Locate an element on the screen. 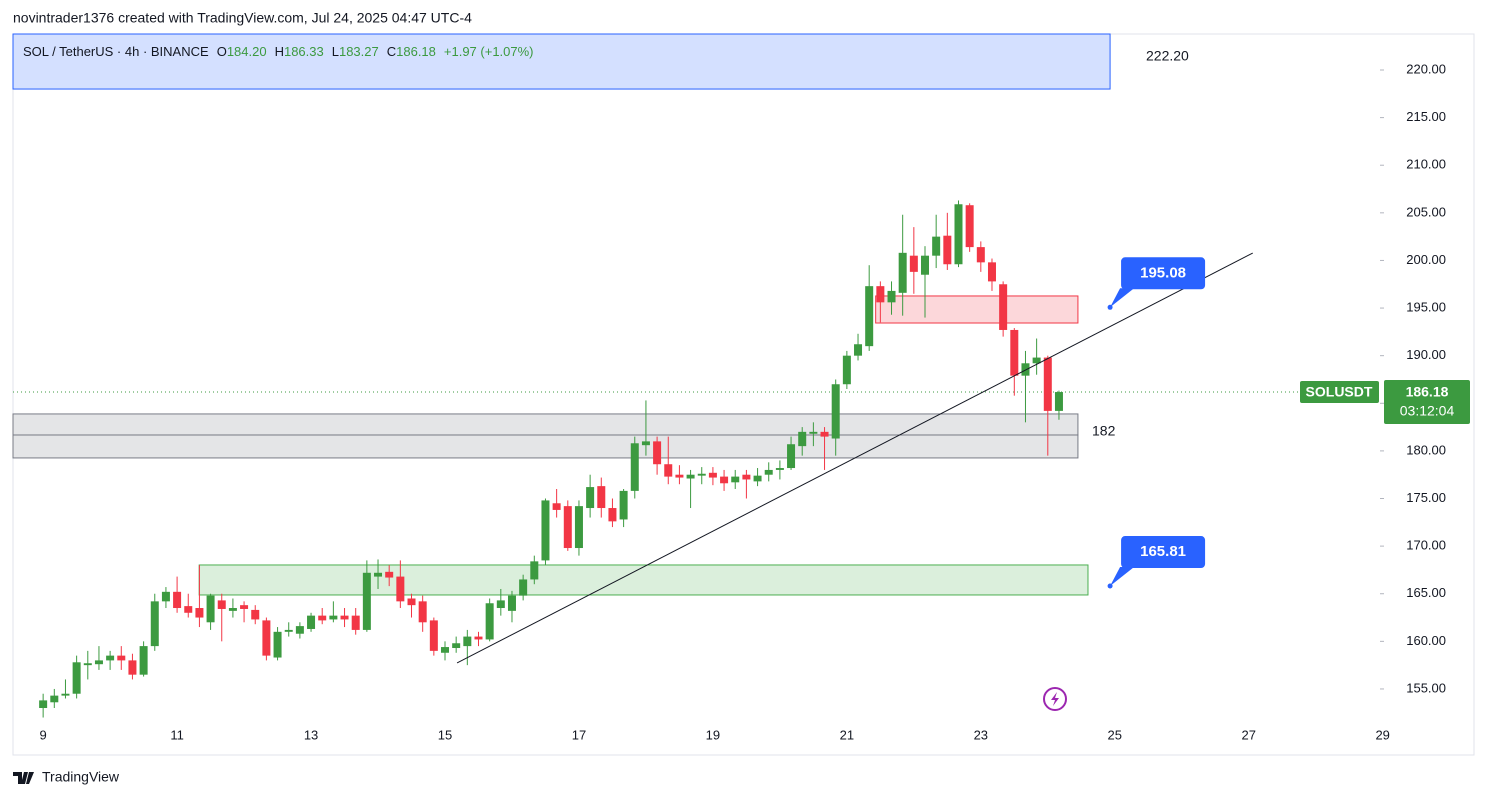 The width and height of the screenshot is (1487, 800). footer-brand: TradingView is located at coordinates (81, 777).